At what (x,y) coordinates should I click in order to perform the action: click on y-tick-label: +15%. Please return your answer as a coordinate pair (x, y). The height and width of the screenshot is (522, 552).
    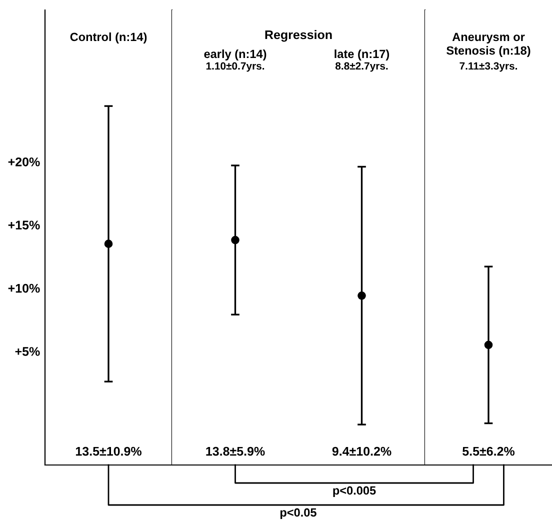
    Looking at the image, I should click on (24, 225).